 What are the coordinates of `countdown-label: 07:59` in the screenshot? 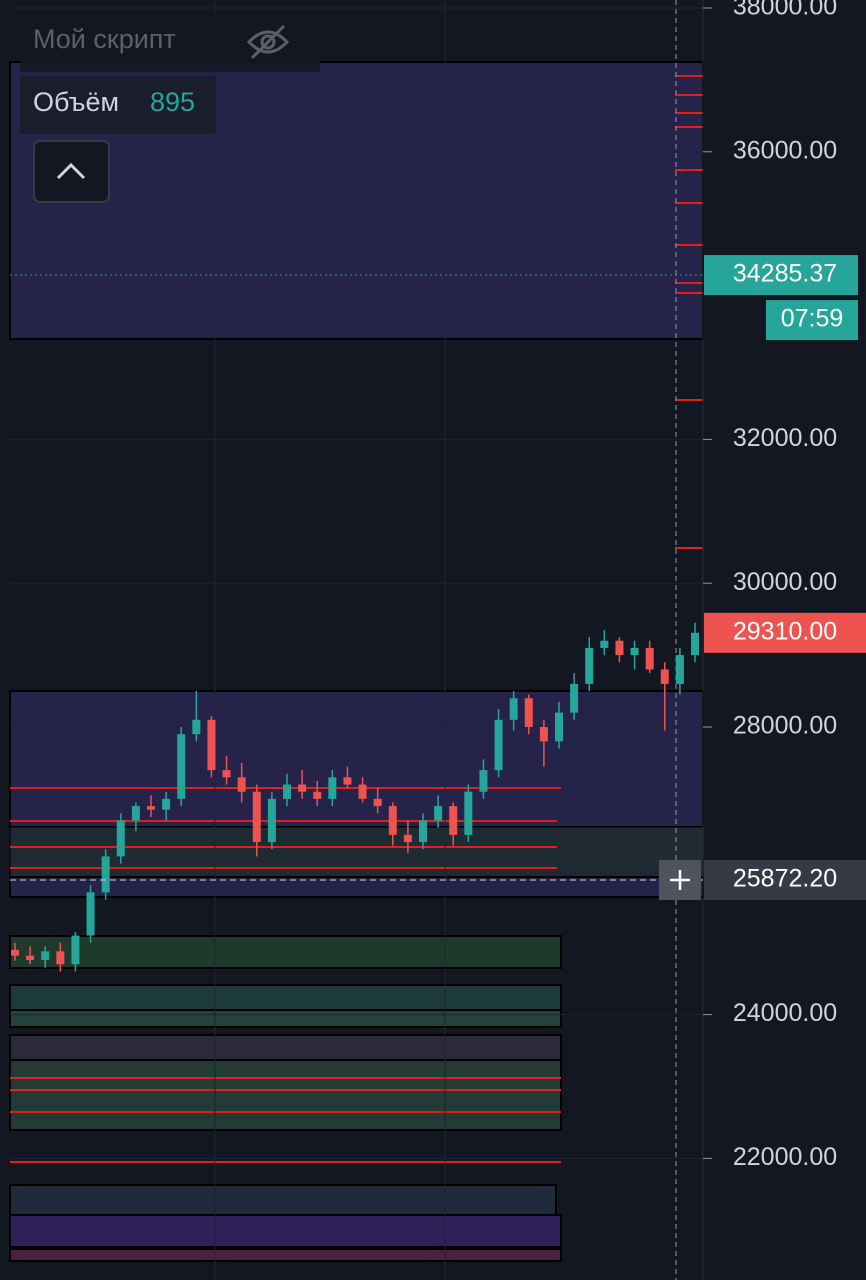 It's located at (812, 319).